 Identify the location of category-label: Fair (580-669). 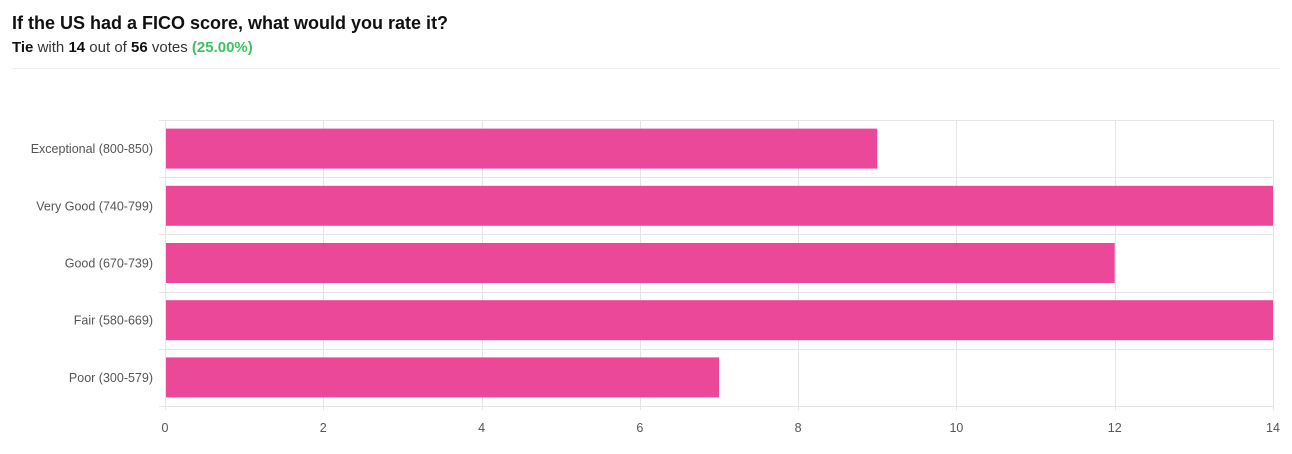
(113, 321).